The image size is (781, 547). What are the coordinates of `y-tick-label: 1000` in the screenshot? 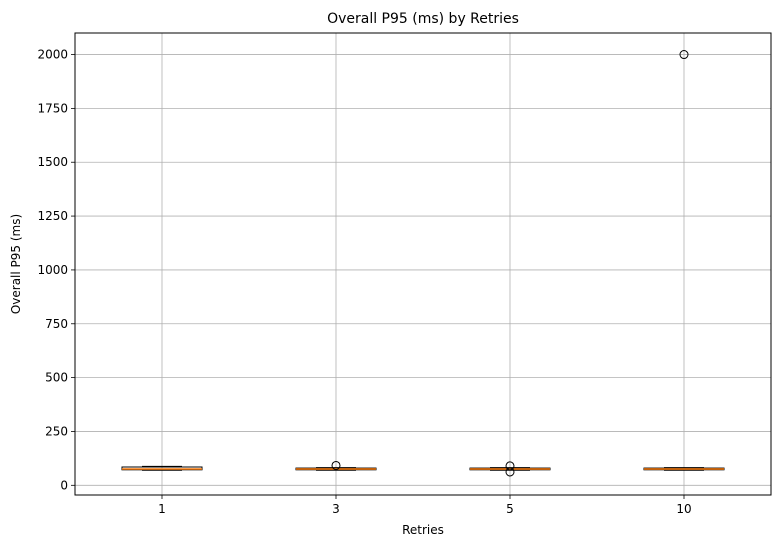 It's located at (52, 270).